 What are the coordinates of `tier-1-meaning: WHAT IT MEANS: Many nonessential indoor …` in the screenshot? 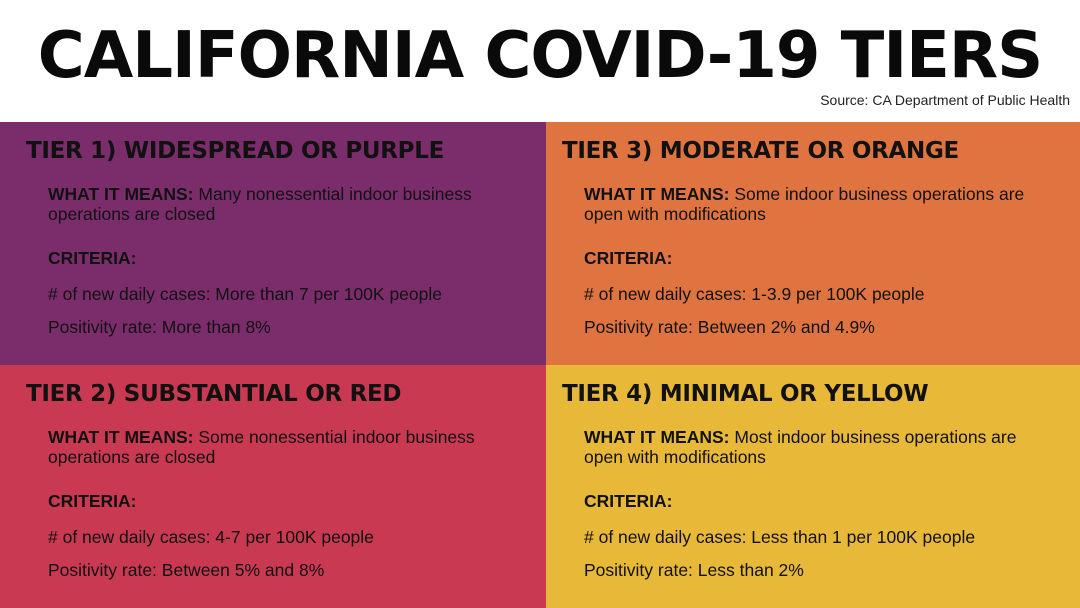 It's located at (283, 204).